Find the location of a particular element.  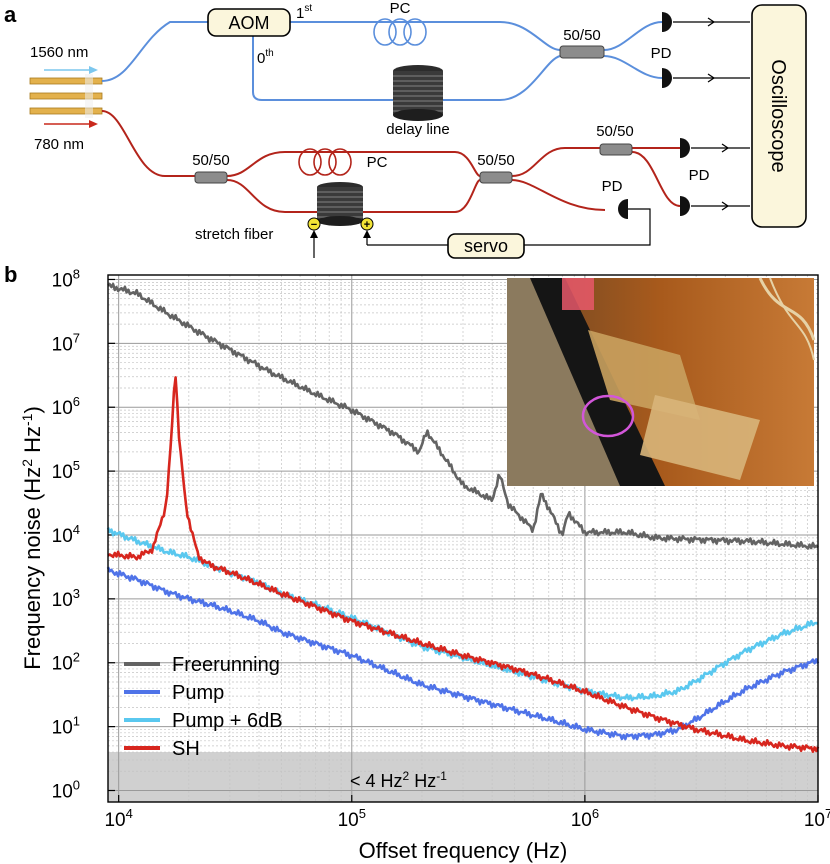

aom-box: AOM is located at coordinates (249, 22).